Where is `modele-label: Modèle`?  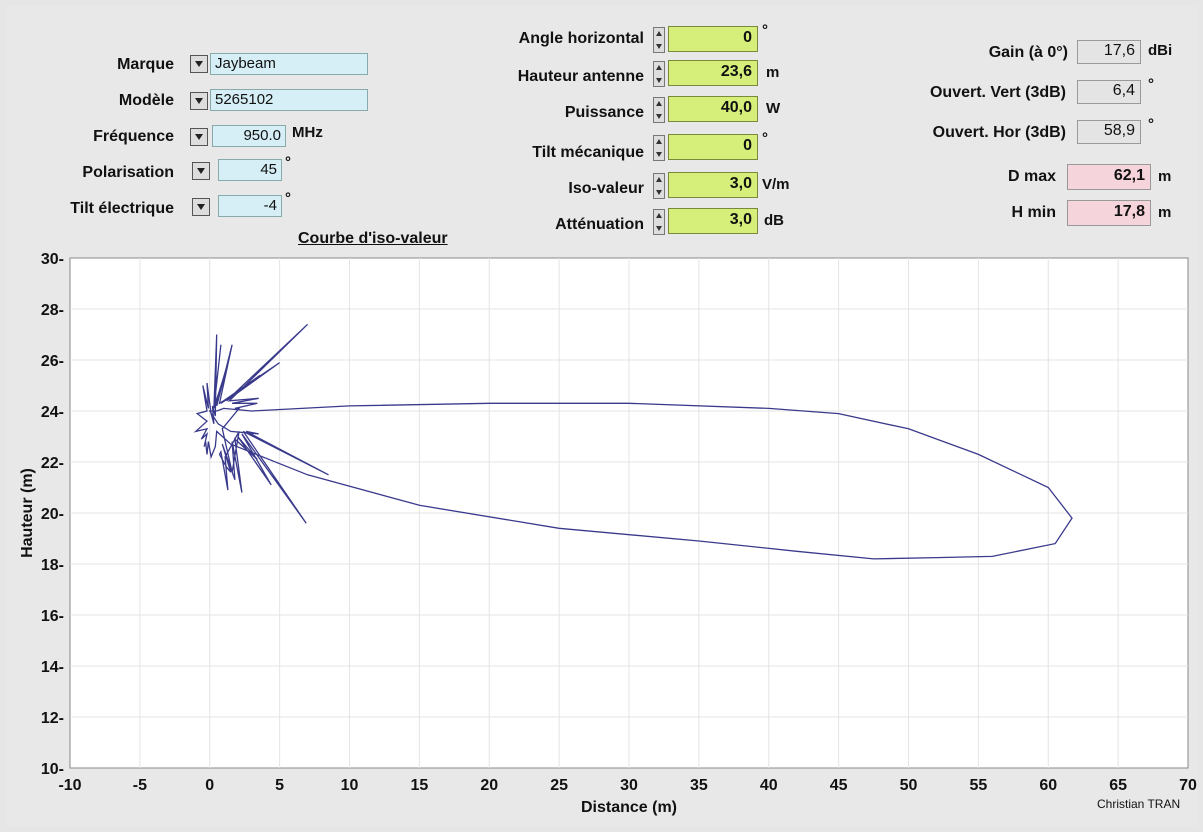
modele-label: Modèle is located at coordinates (146, 100).